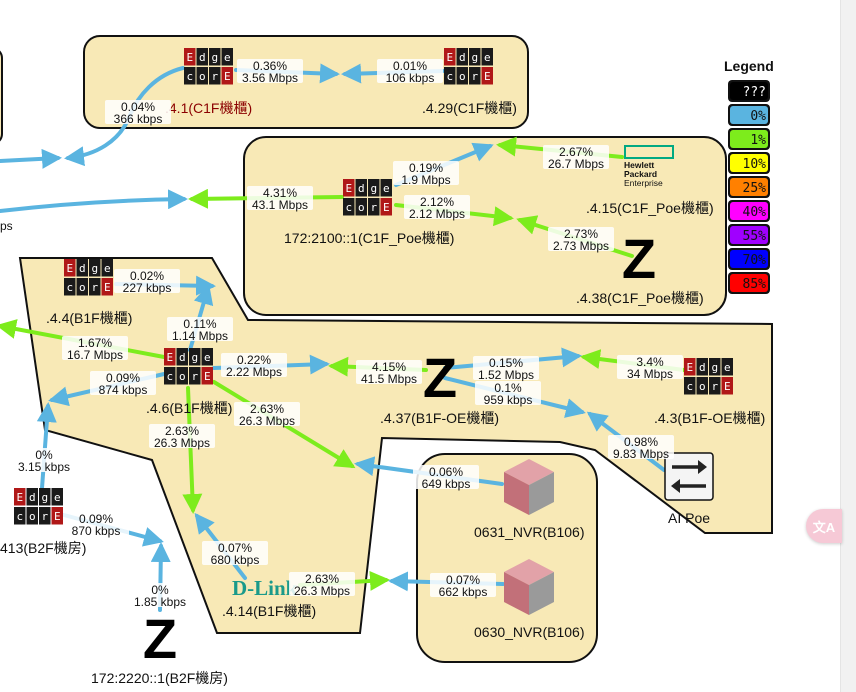  Describe the element at coordinates (159, 678) in the screenshot. I see `node-label: 172:2220::1(B2F機房)` at that location.